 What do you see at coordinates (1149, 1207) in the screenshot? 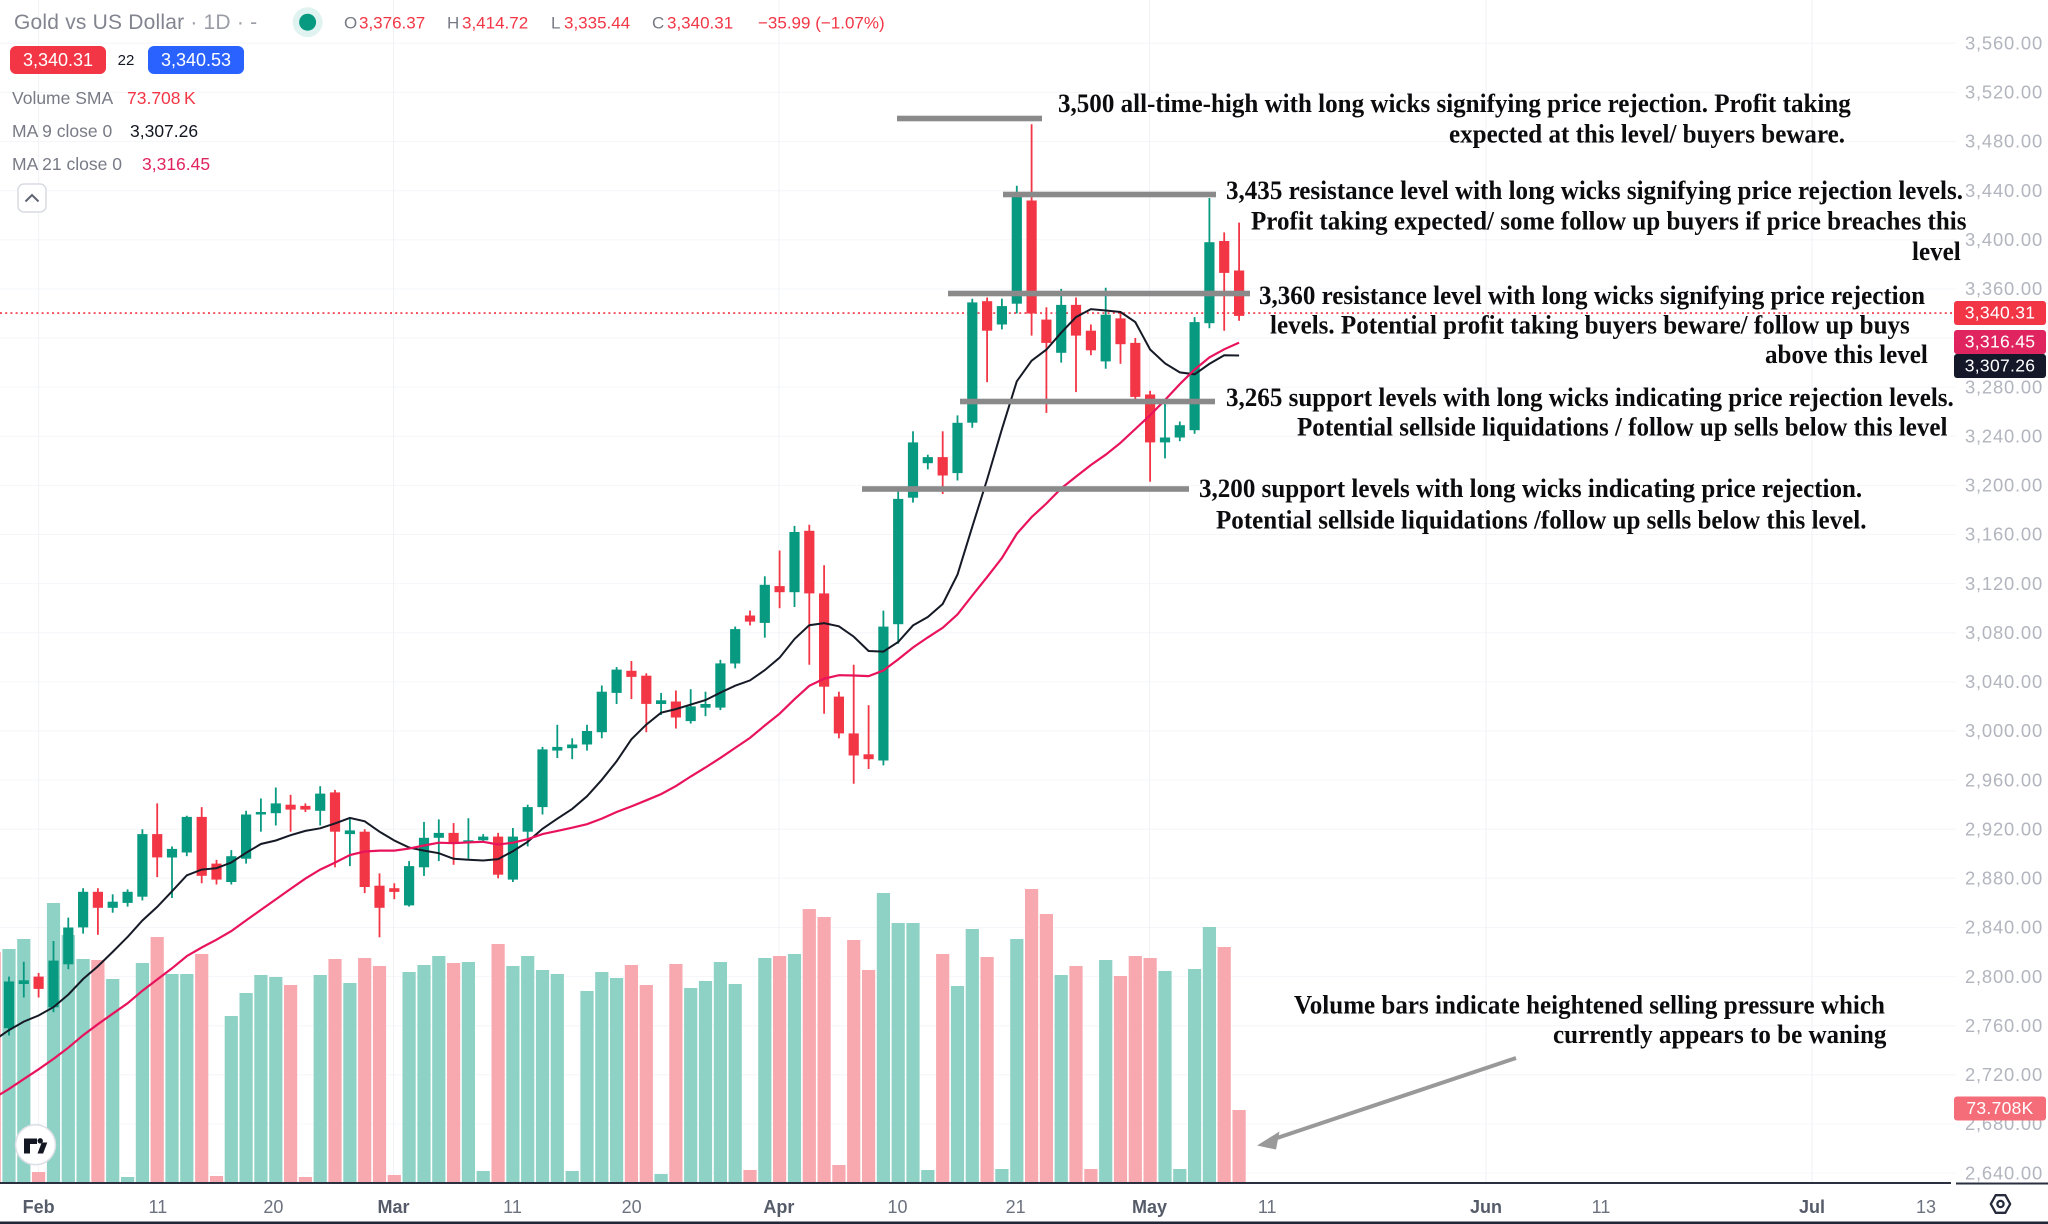
I see `svg-text: May` at bounding box center [1149, 1207].